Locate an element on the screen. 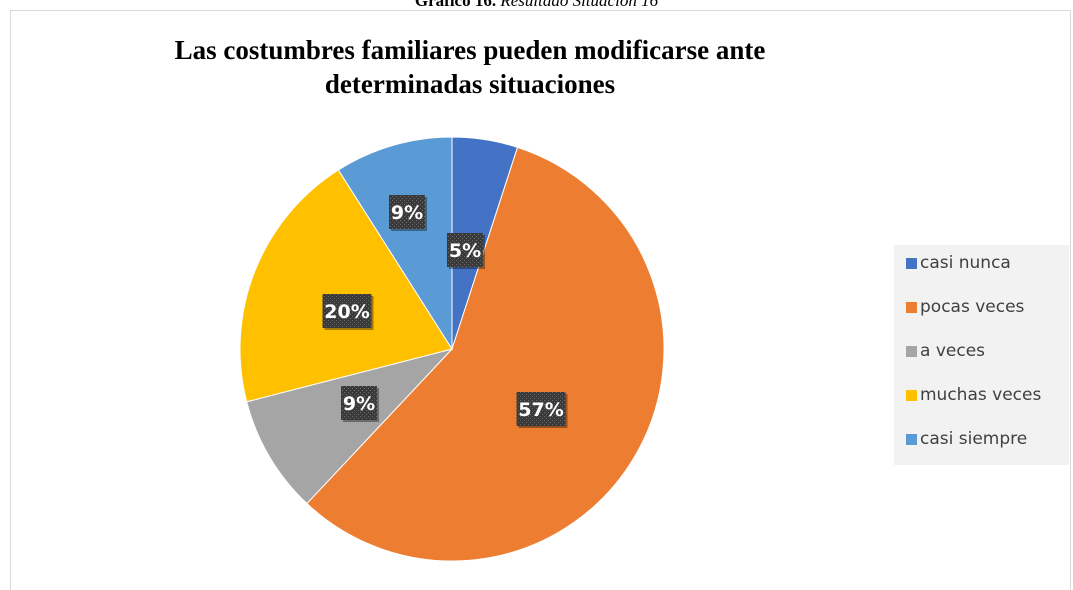 The width and height of the screenshot is (1073, 590). legend-item-muchas-veces: muchas veces is located at coordinates (973, 395).